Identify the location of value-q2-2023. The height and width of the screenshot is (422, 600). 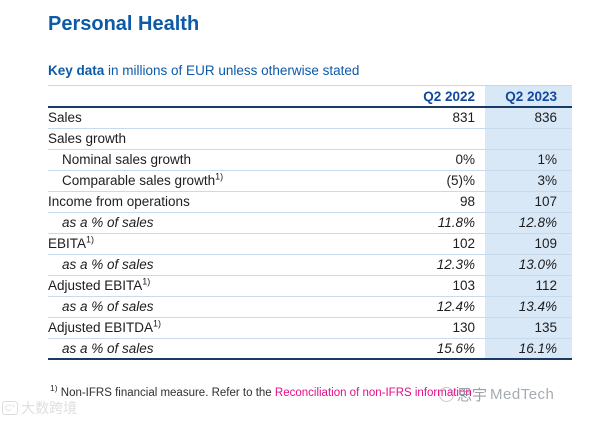
(528, 139).